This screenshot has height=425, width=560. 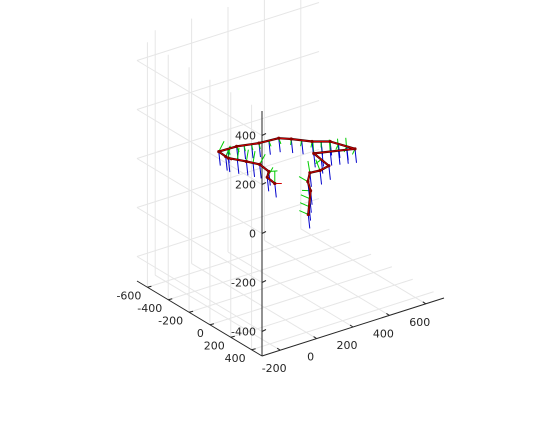 I want to click on x-tick-label: 200, so click(x=347, y=345).